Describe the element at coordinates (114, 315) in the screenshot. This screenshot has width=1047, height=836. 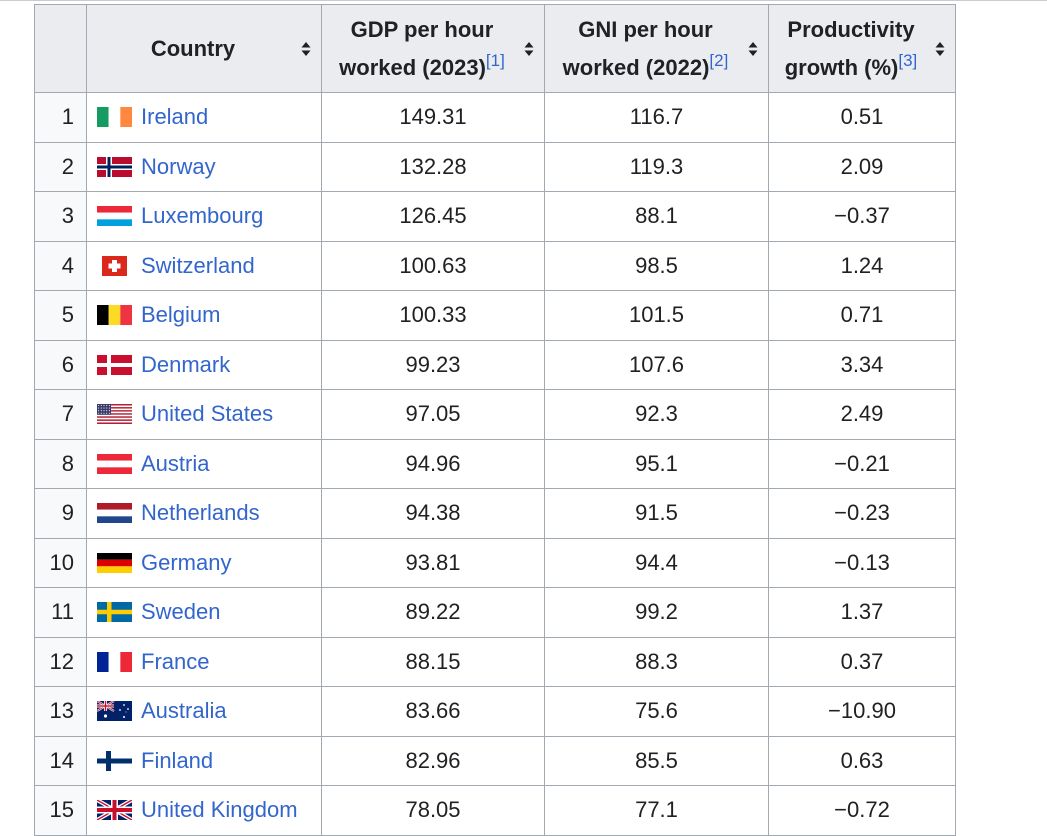
I see `belgium-flag-icon` at that location.